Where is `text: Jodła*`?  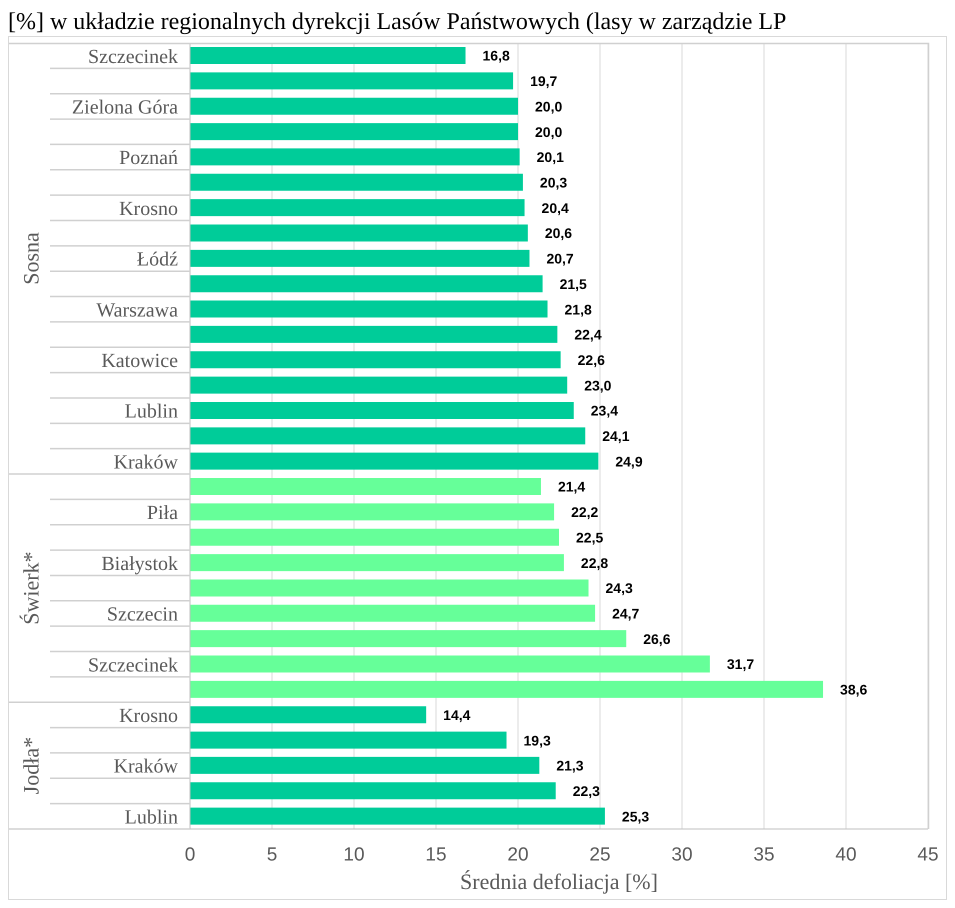 text: Jodła* is located at coordinates (31, 765).